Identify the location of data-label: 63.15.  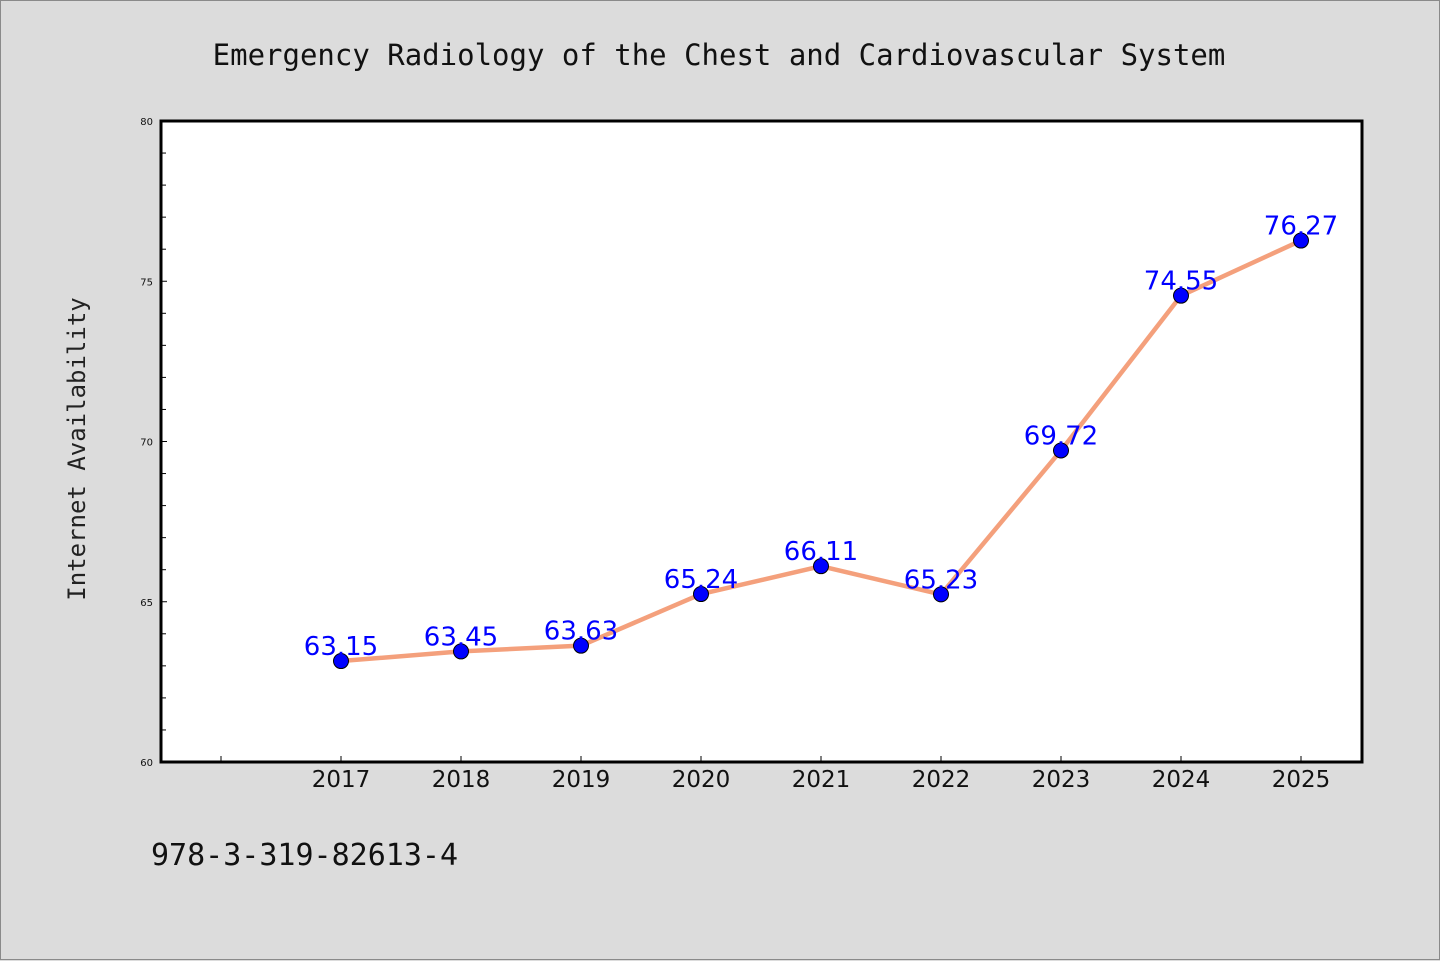
(341, 647).